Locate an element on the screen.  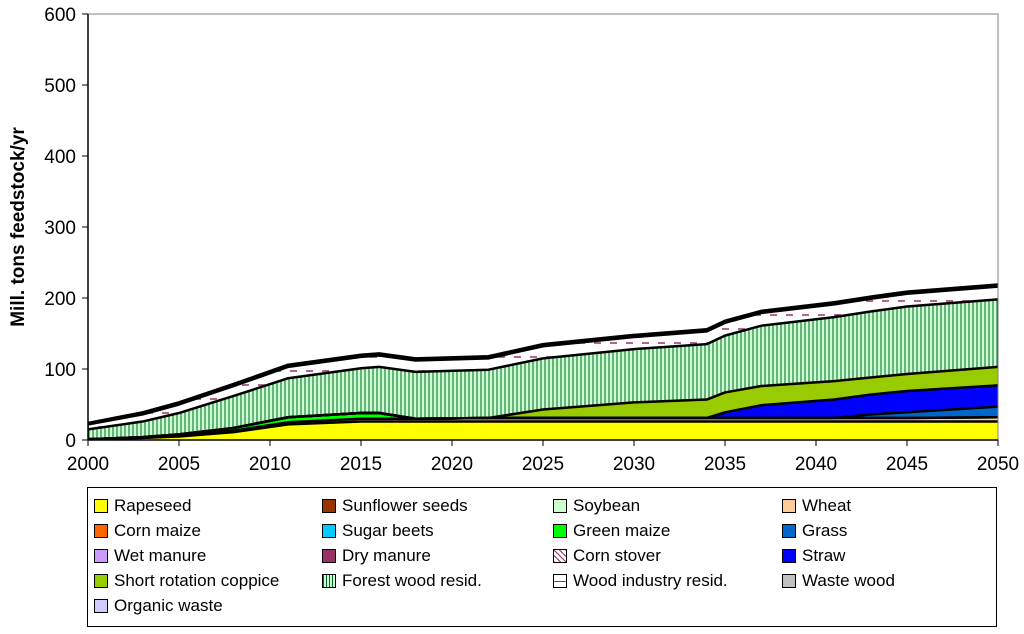
legend-item-sugar-beets: Sugar beets is located at coordinates (378, 531).